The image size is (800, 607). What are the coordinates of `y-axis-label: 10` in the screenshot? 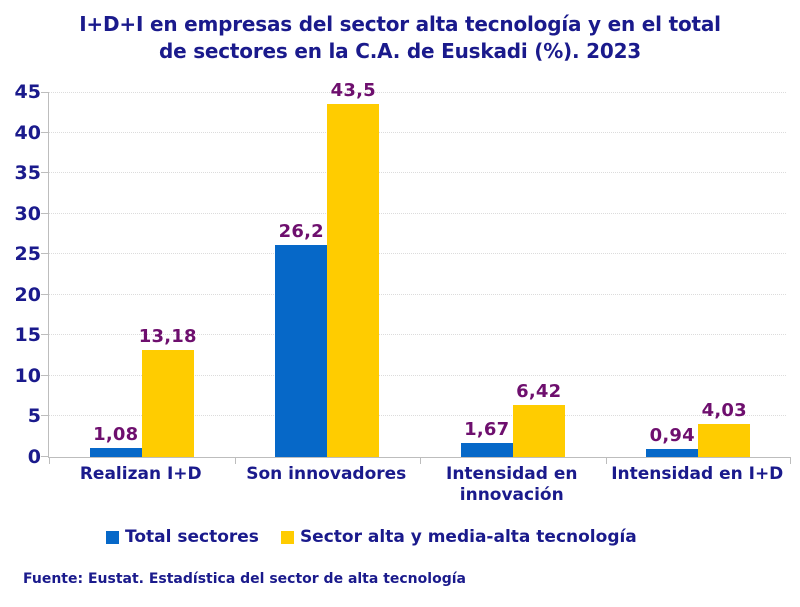 It's located at (27, 375).